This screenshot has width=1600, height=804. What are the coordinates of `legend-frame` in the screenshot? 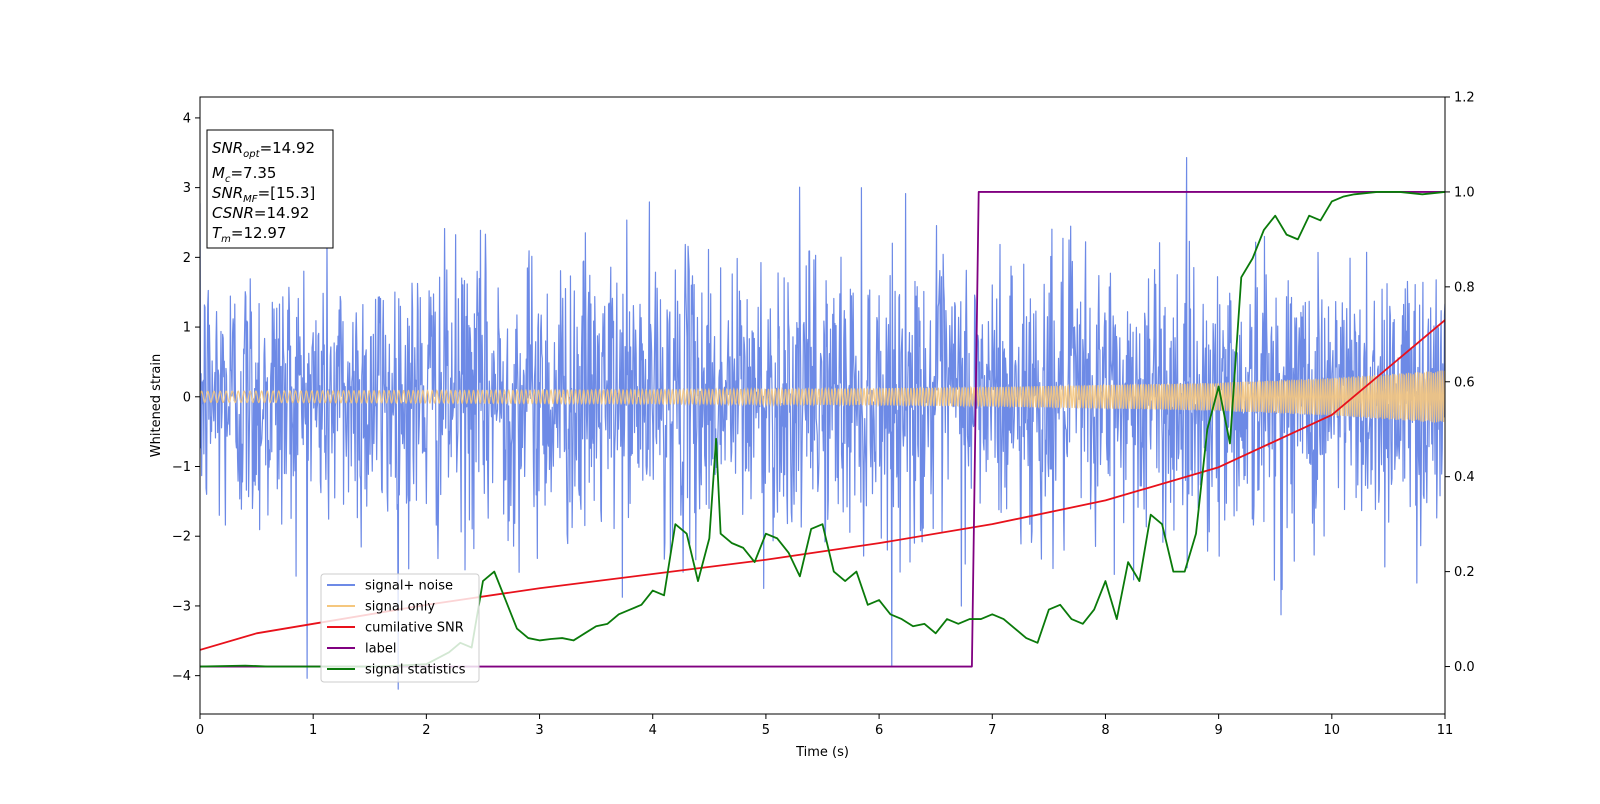 It's located at (400, 628).